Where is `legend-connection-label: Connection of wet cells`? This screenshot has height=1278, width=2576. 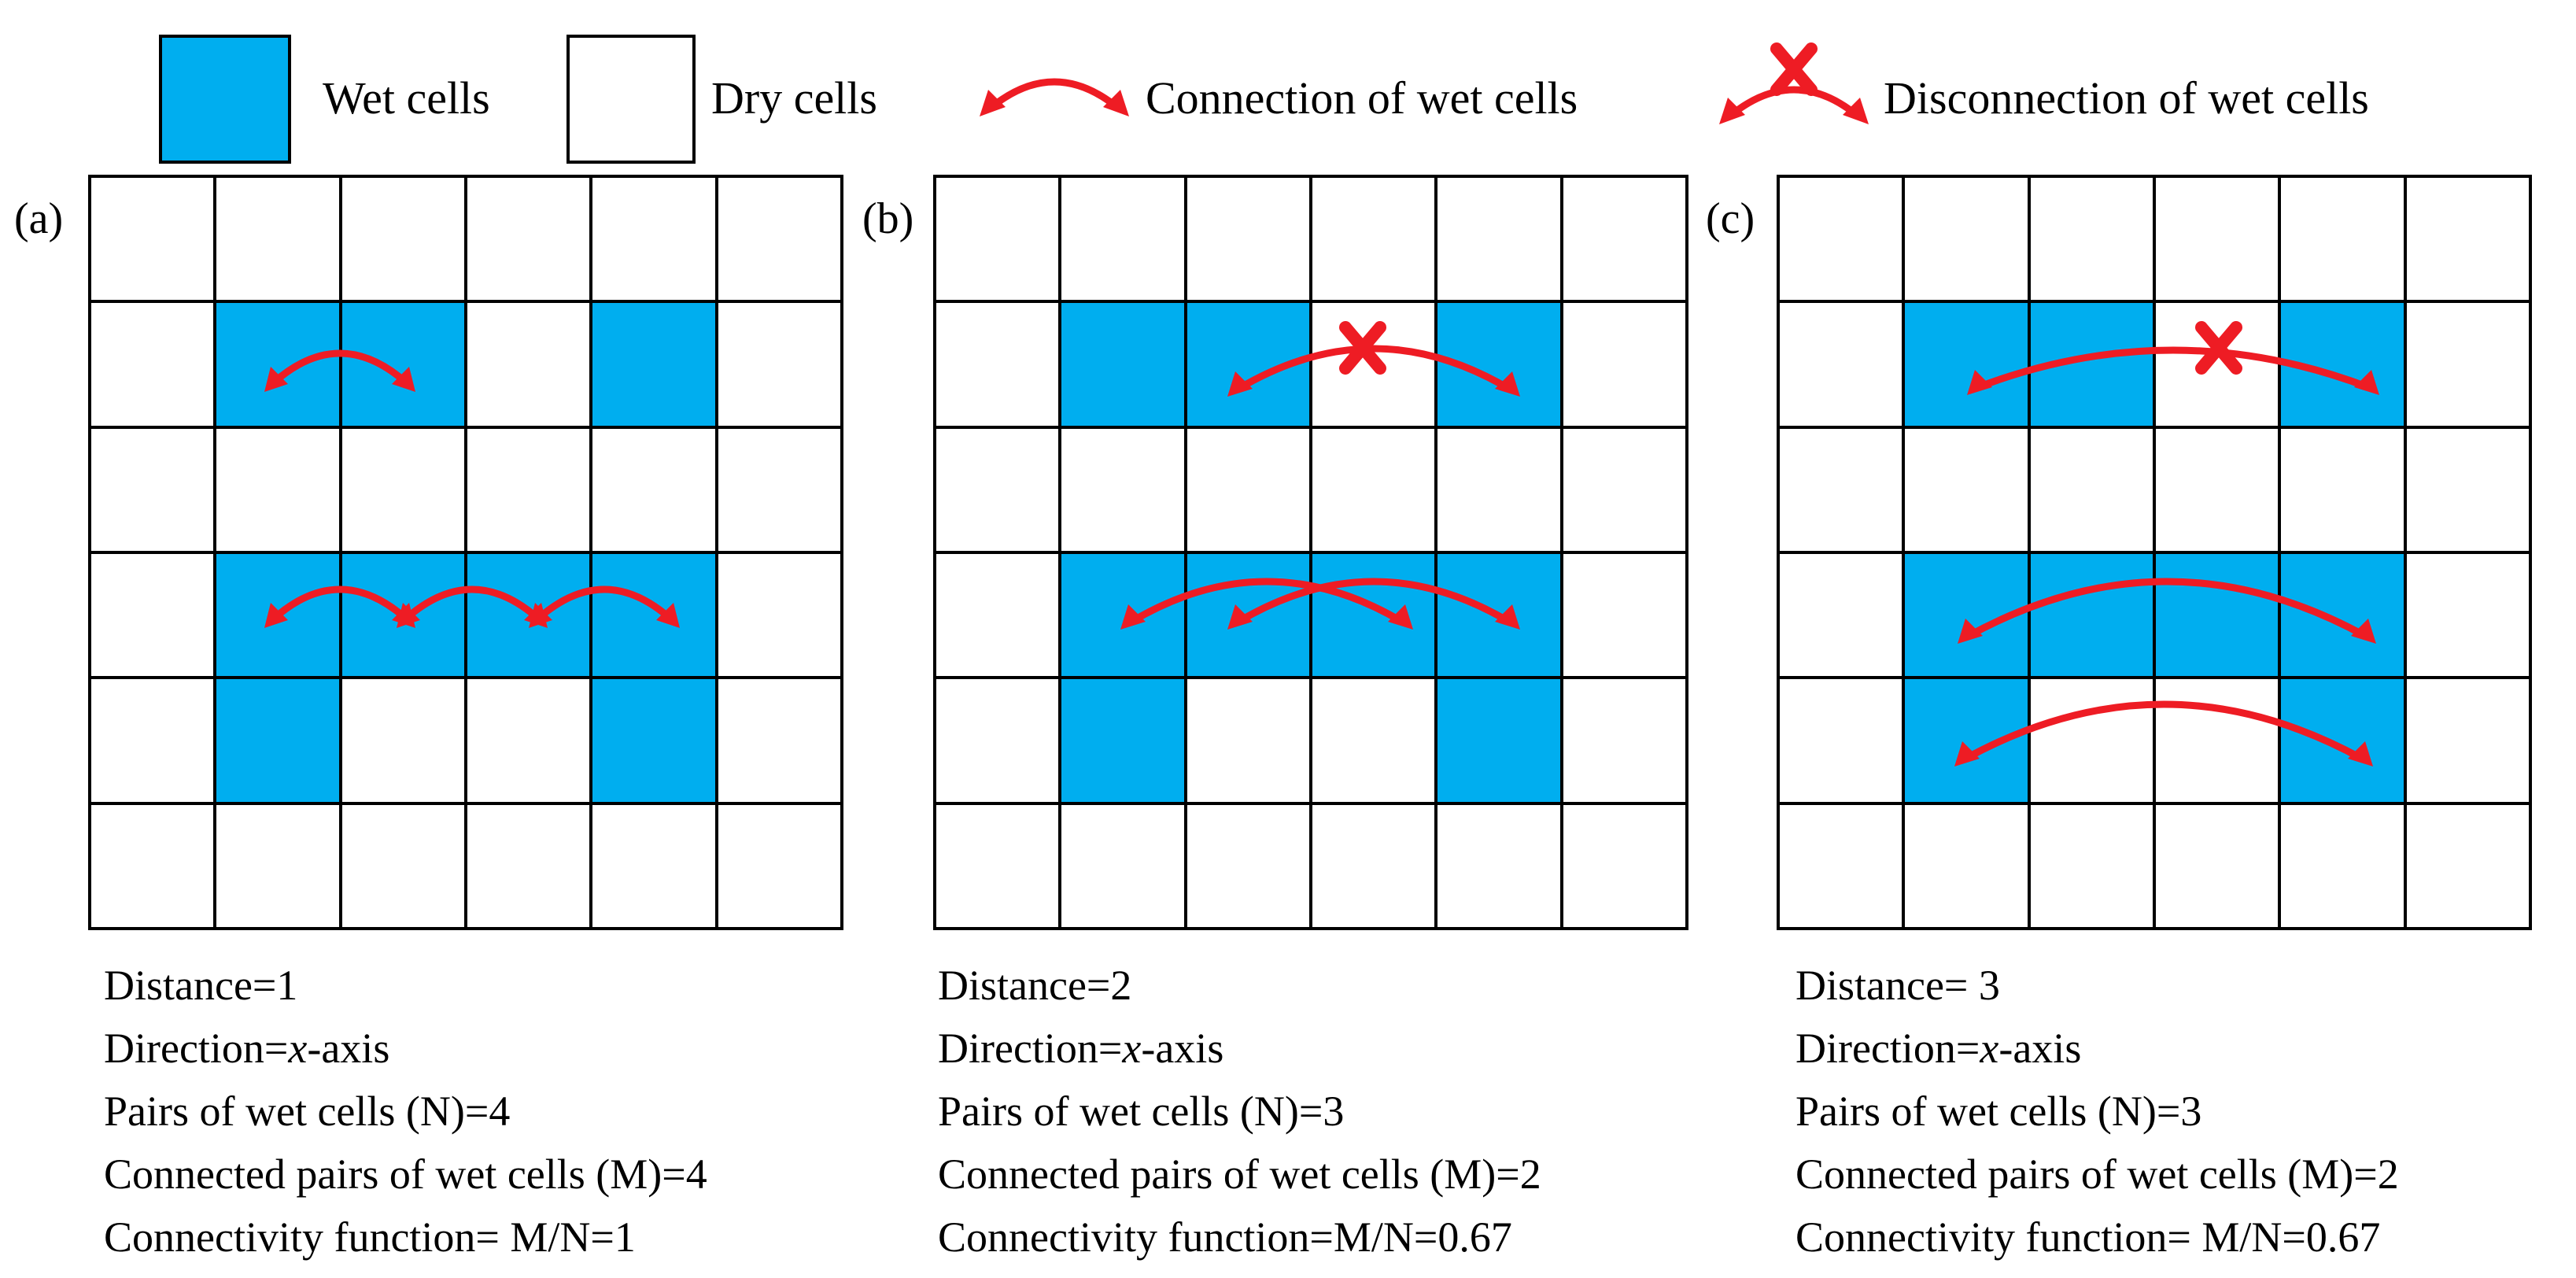 legend-connection-label: Connection of wet cells is located at coordinates (1362, 98).